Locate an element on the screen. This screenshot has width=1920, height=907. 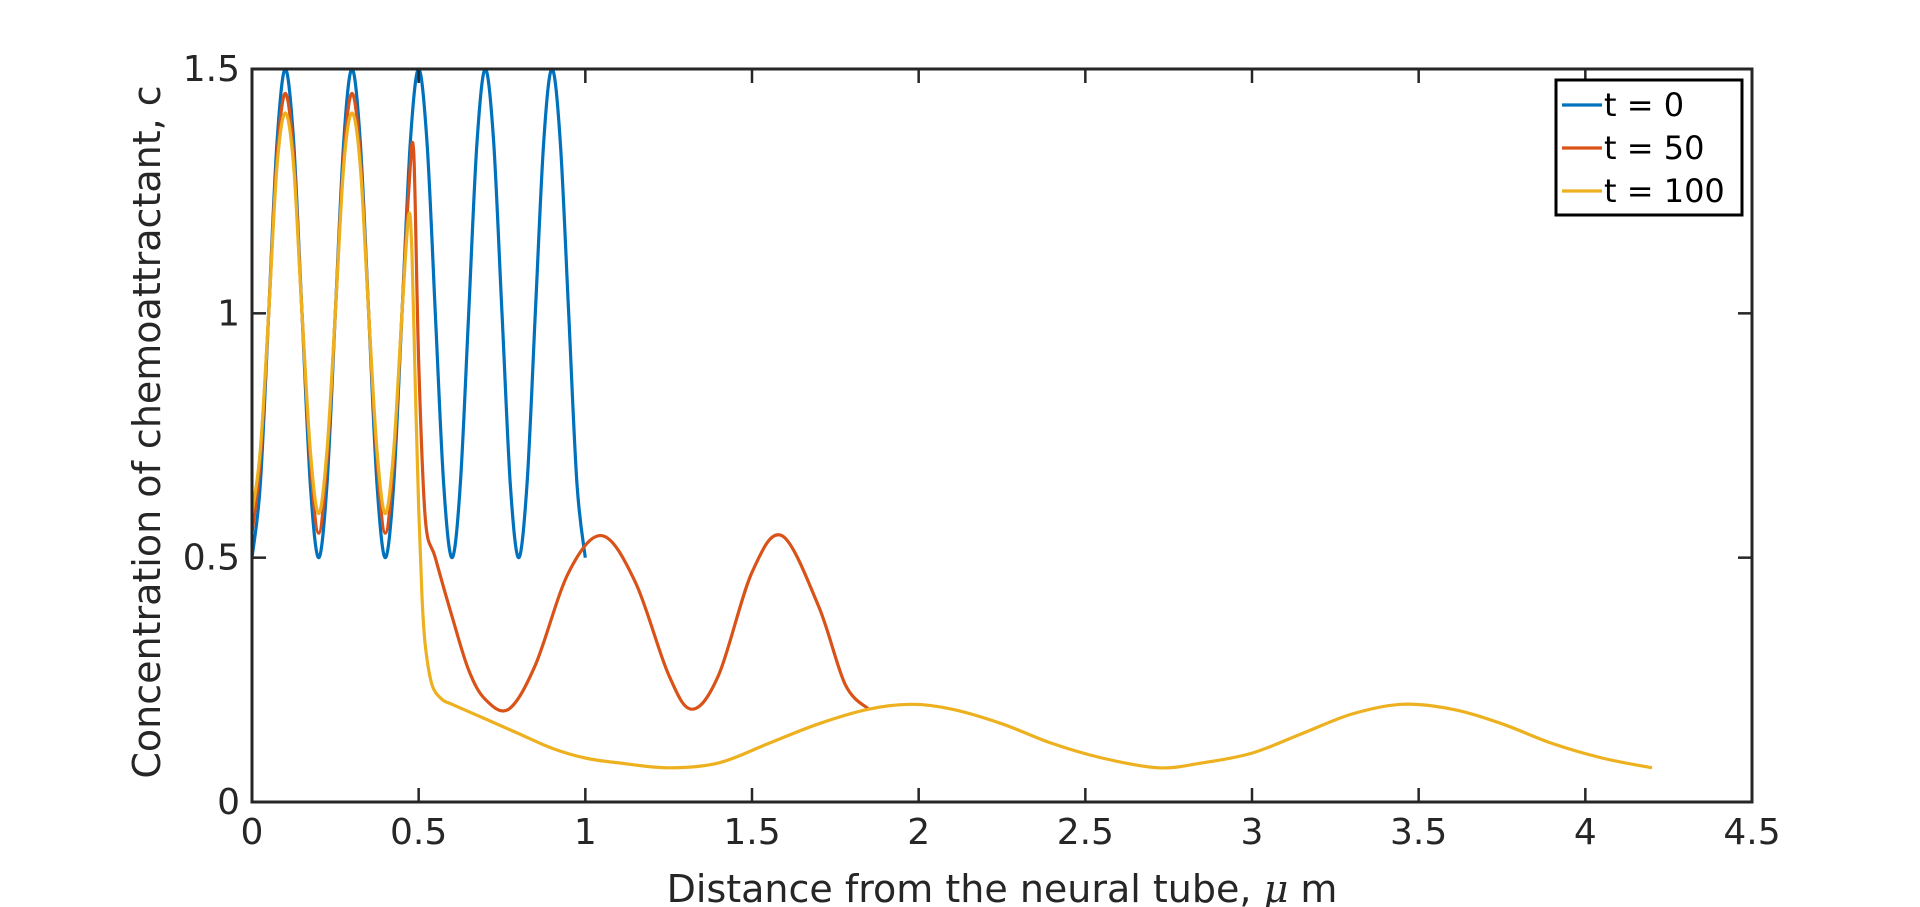
x-tick-label: 3.5 is located at coordinates (1418, 832).